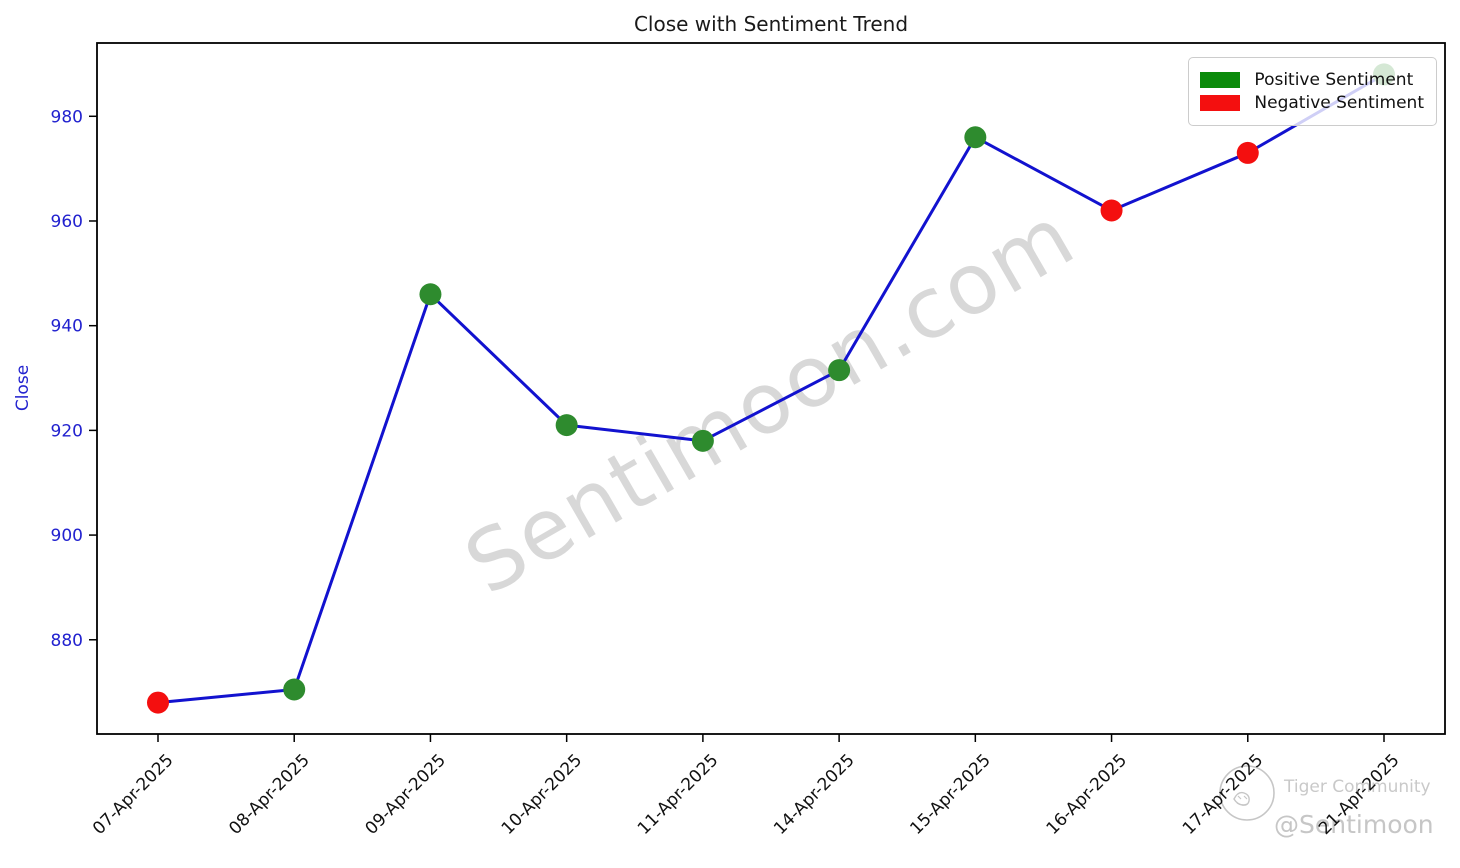 The width and height of the screenshot is (1460, 868). Describe the element at coordinates (67, 641) in the screenshot. I see `y-tick-label: 880` at that location.